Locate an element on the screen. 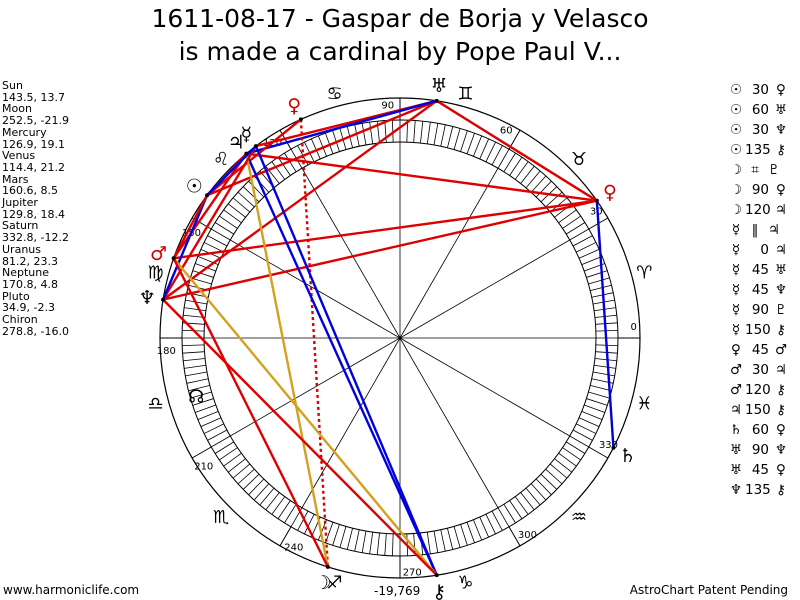 The width and height of the screenshot is (800, 600). footer-center-value: -19,769 is located at coordinates (397, 591).